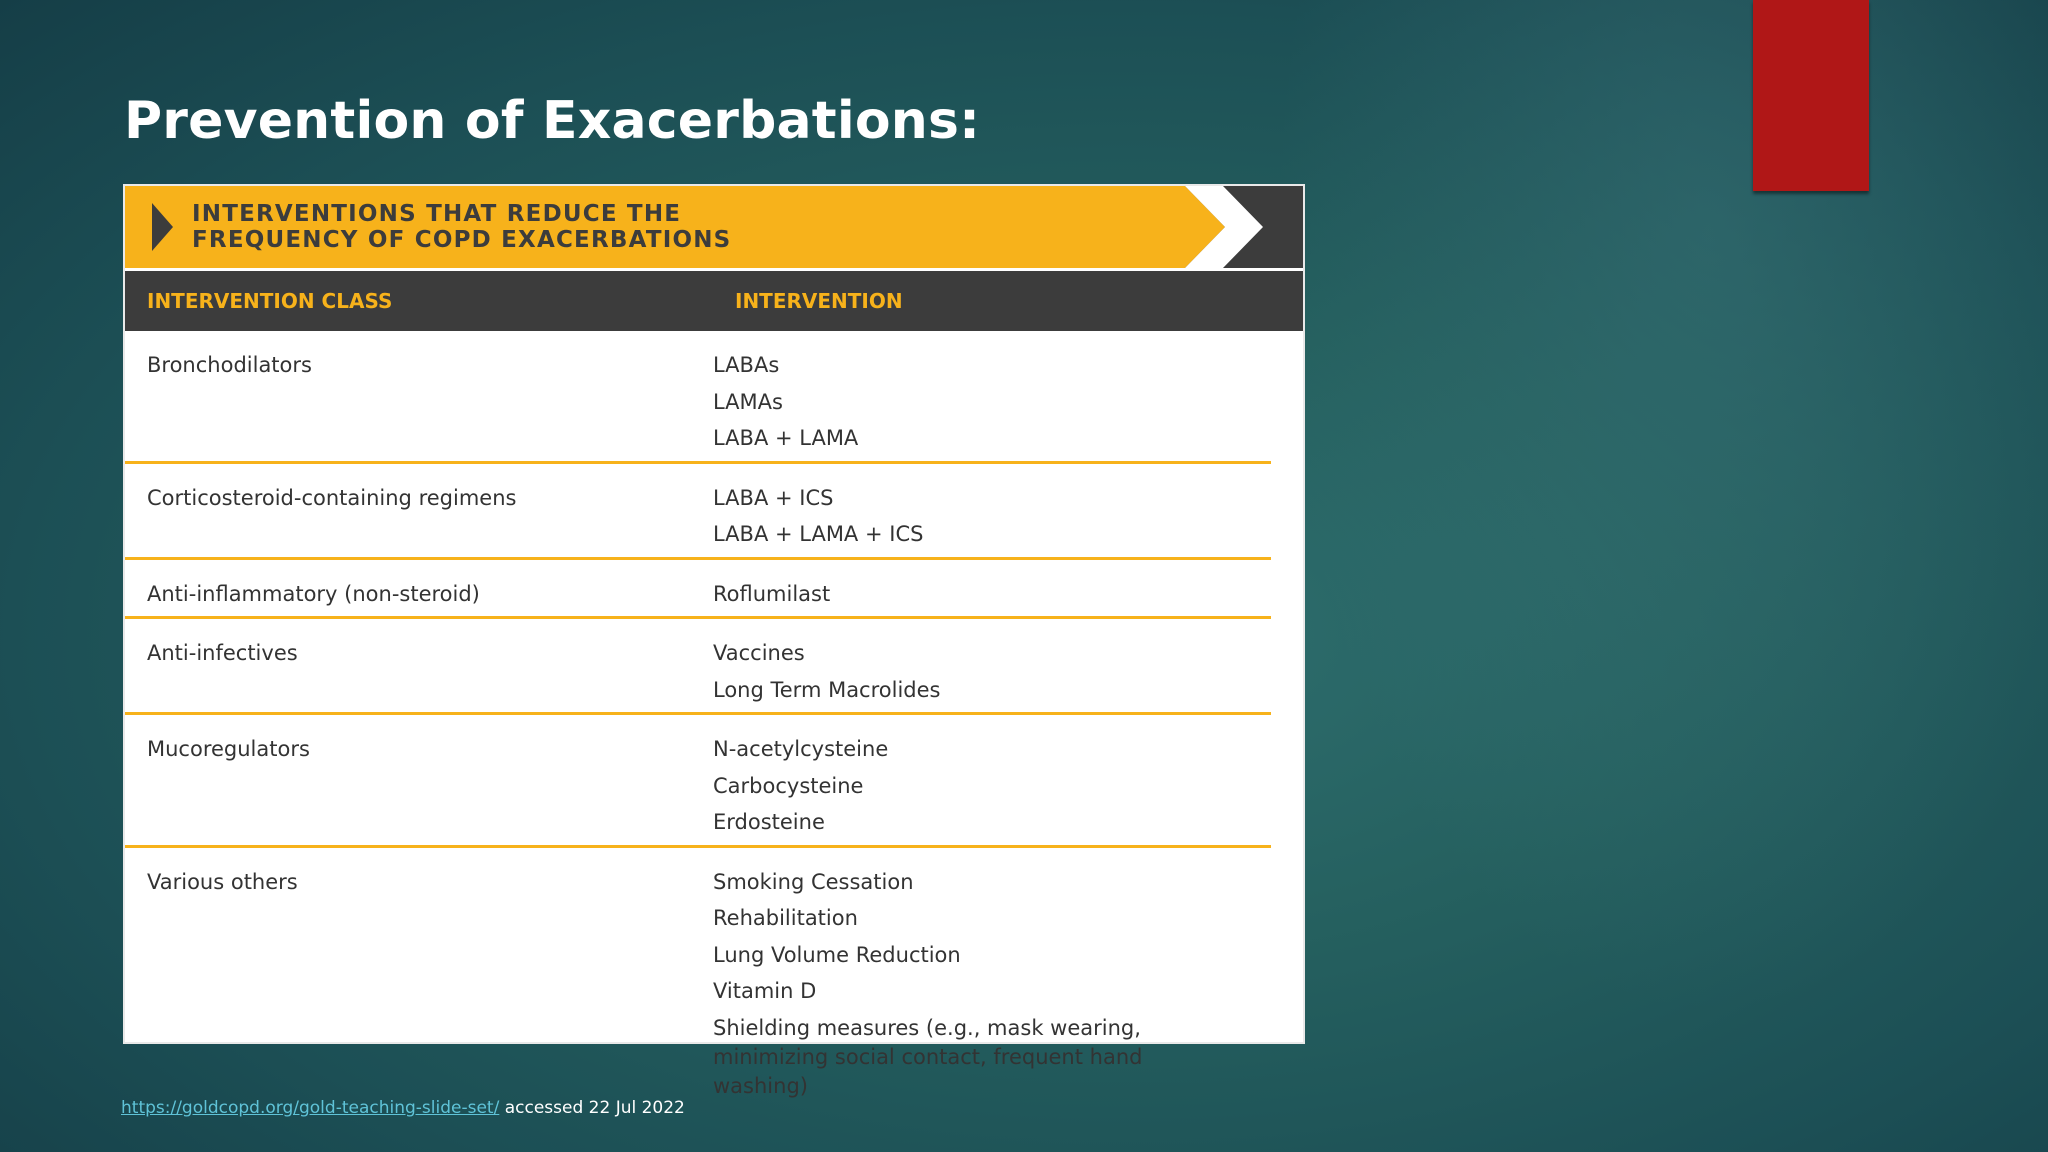 This screenshot has width=2048, height=1152. I want to click on intervention-item: Carbocysteine, so click(788, 785).